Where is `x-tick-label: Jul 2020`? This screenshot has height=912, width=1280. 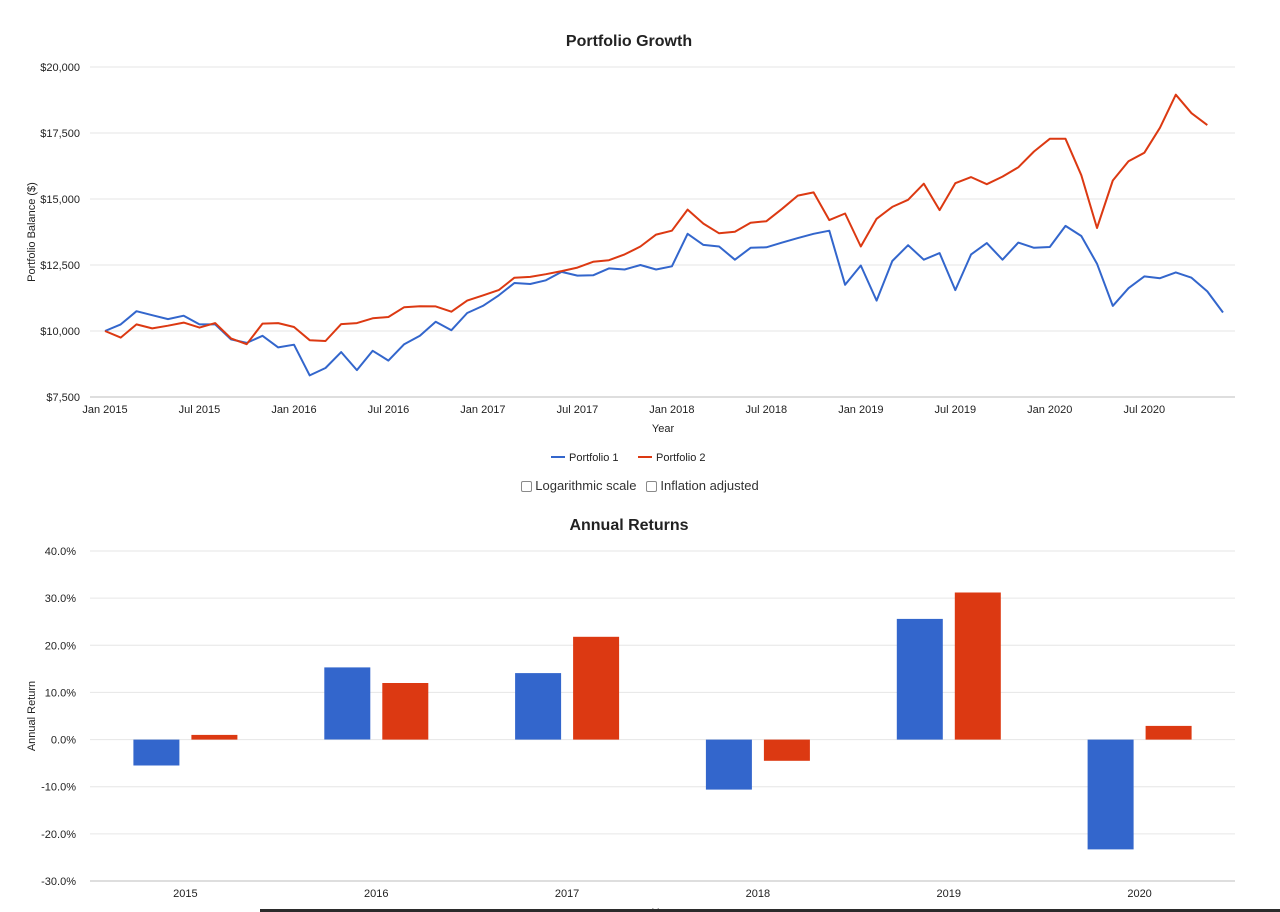
x-tick-label: Jul 2020 is located at coordinates (1144, 410).